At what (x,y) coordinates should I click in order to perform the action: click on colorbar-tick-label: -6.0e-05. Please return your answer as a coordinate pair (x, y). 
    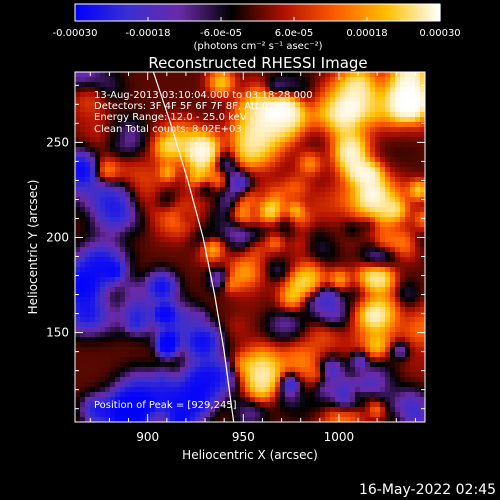
    Looking at the image, I should click on (221, 33).